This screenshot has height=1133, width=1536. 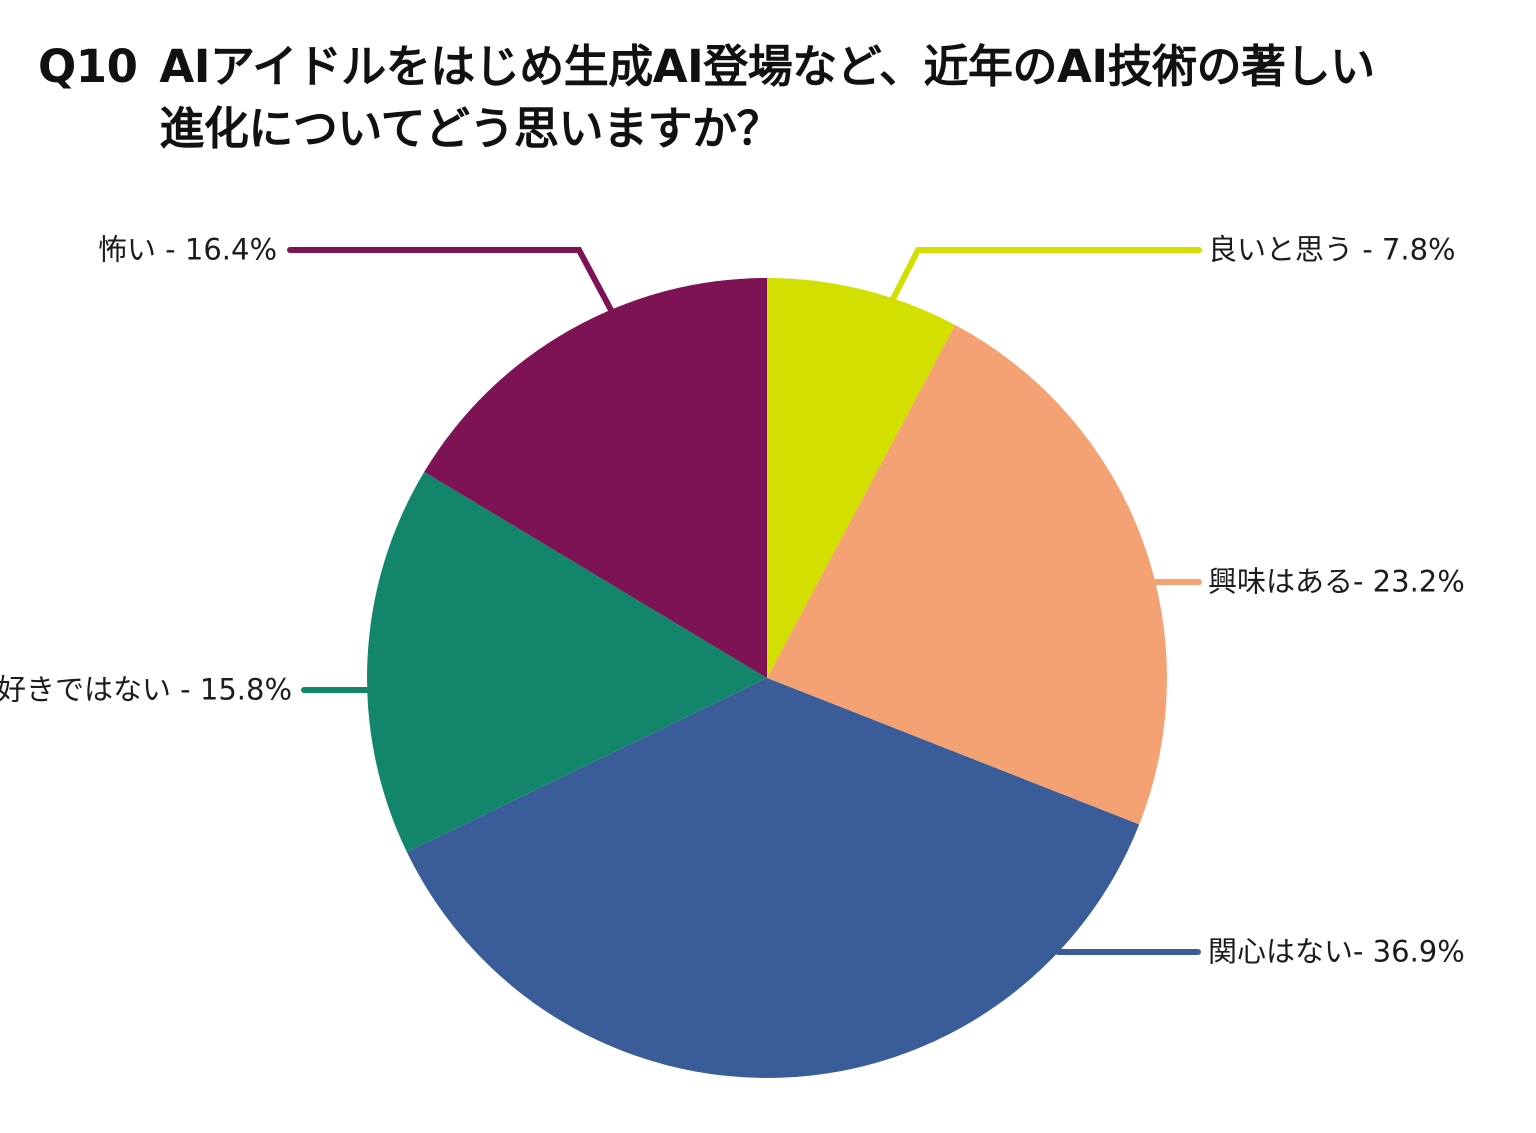 What do you see at coordinates (450, 280) in the screenshot?
I see `leader-line-fear` at bounding box center [450, 280].